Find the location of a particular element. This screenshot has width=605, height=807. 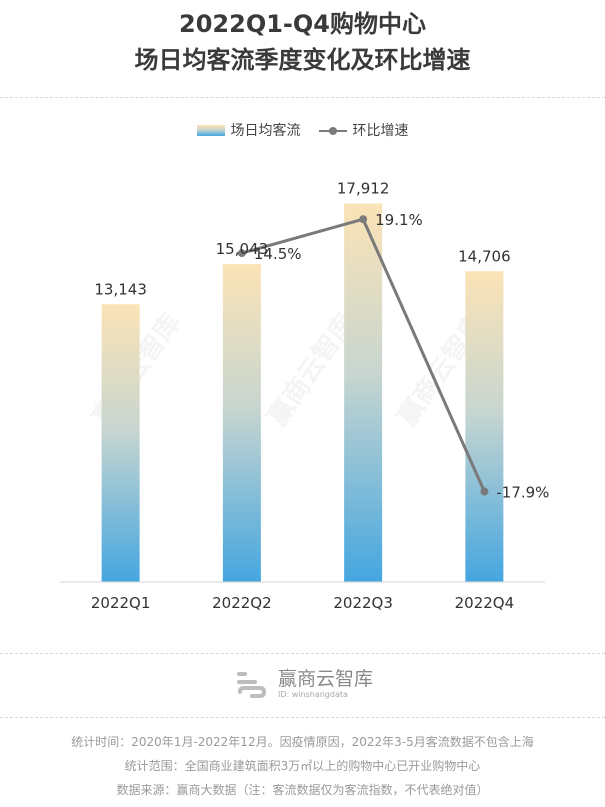

title-line-1: 2022Q1-Q4购物中心 is located at coordinates (302, 24).